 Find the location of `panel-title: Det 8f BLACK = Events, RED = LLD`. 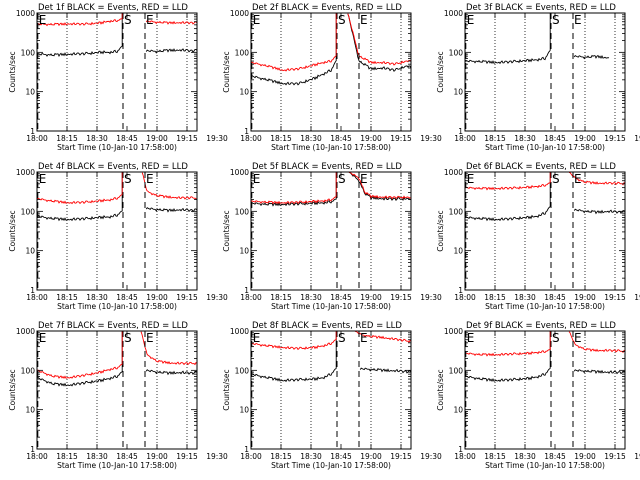

panel-title: Det 8f BLACK = Events, RED = LLD is located at coordinates (327, 326).